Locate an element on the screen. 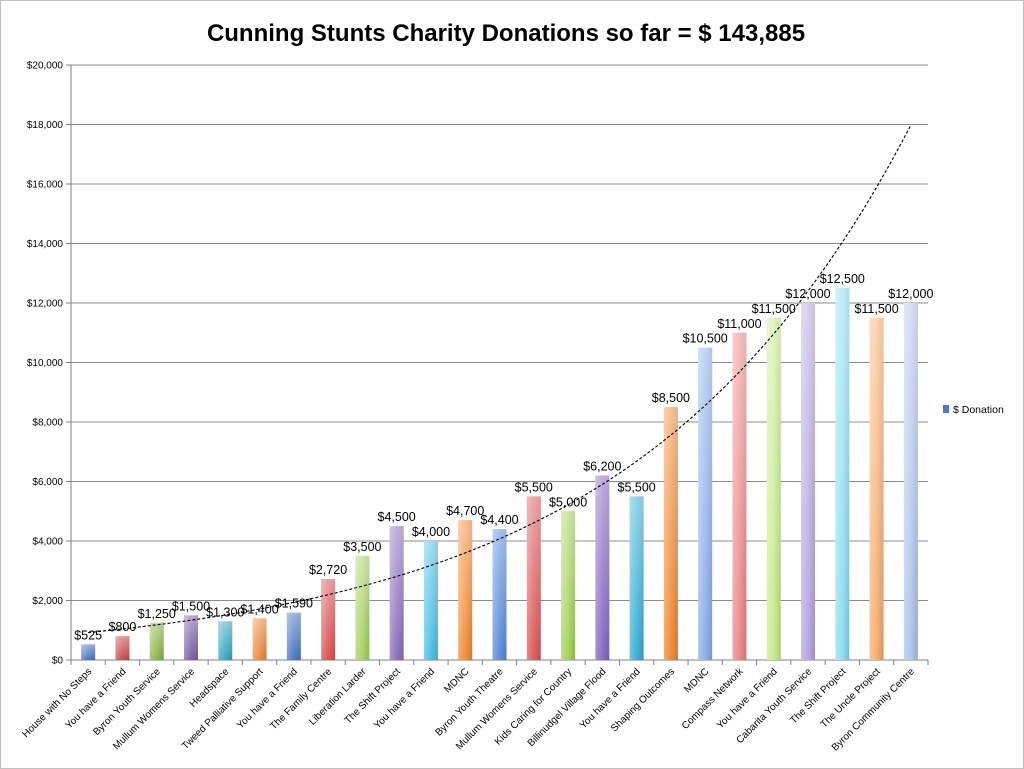  data-label: $1,400 is located at coordinates (259, 609).